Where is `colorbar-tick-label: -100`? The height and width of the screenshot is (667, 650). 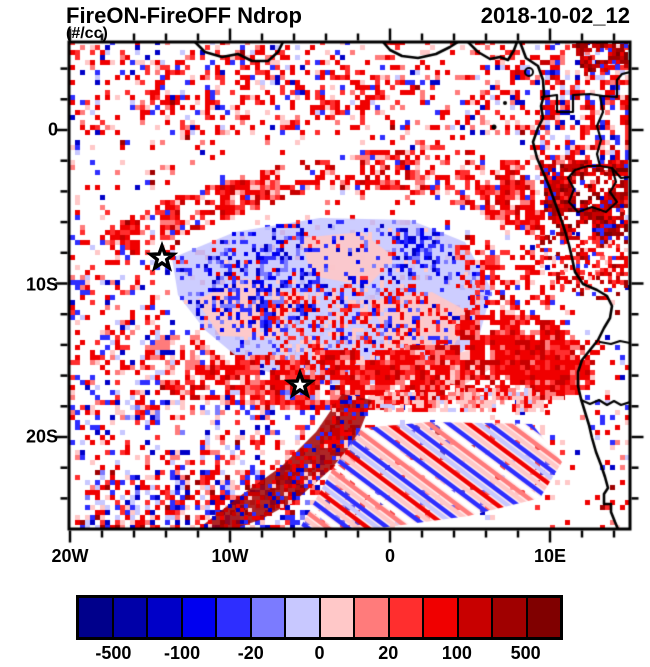 colorbar-tick-label: -100 is located at coordinates (182, 653).